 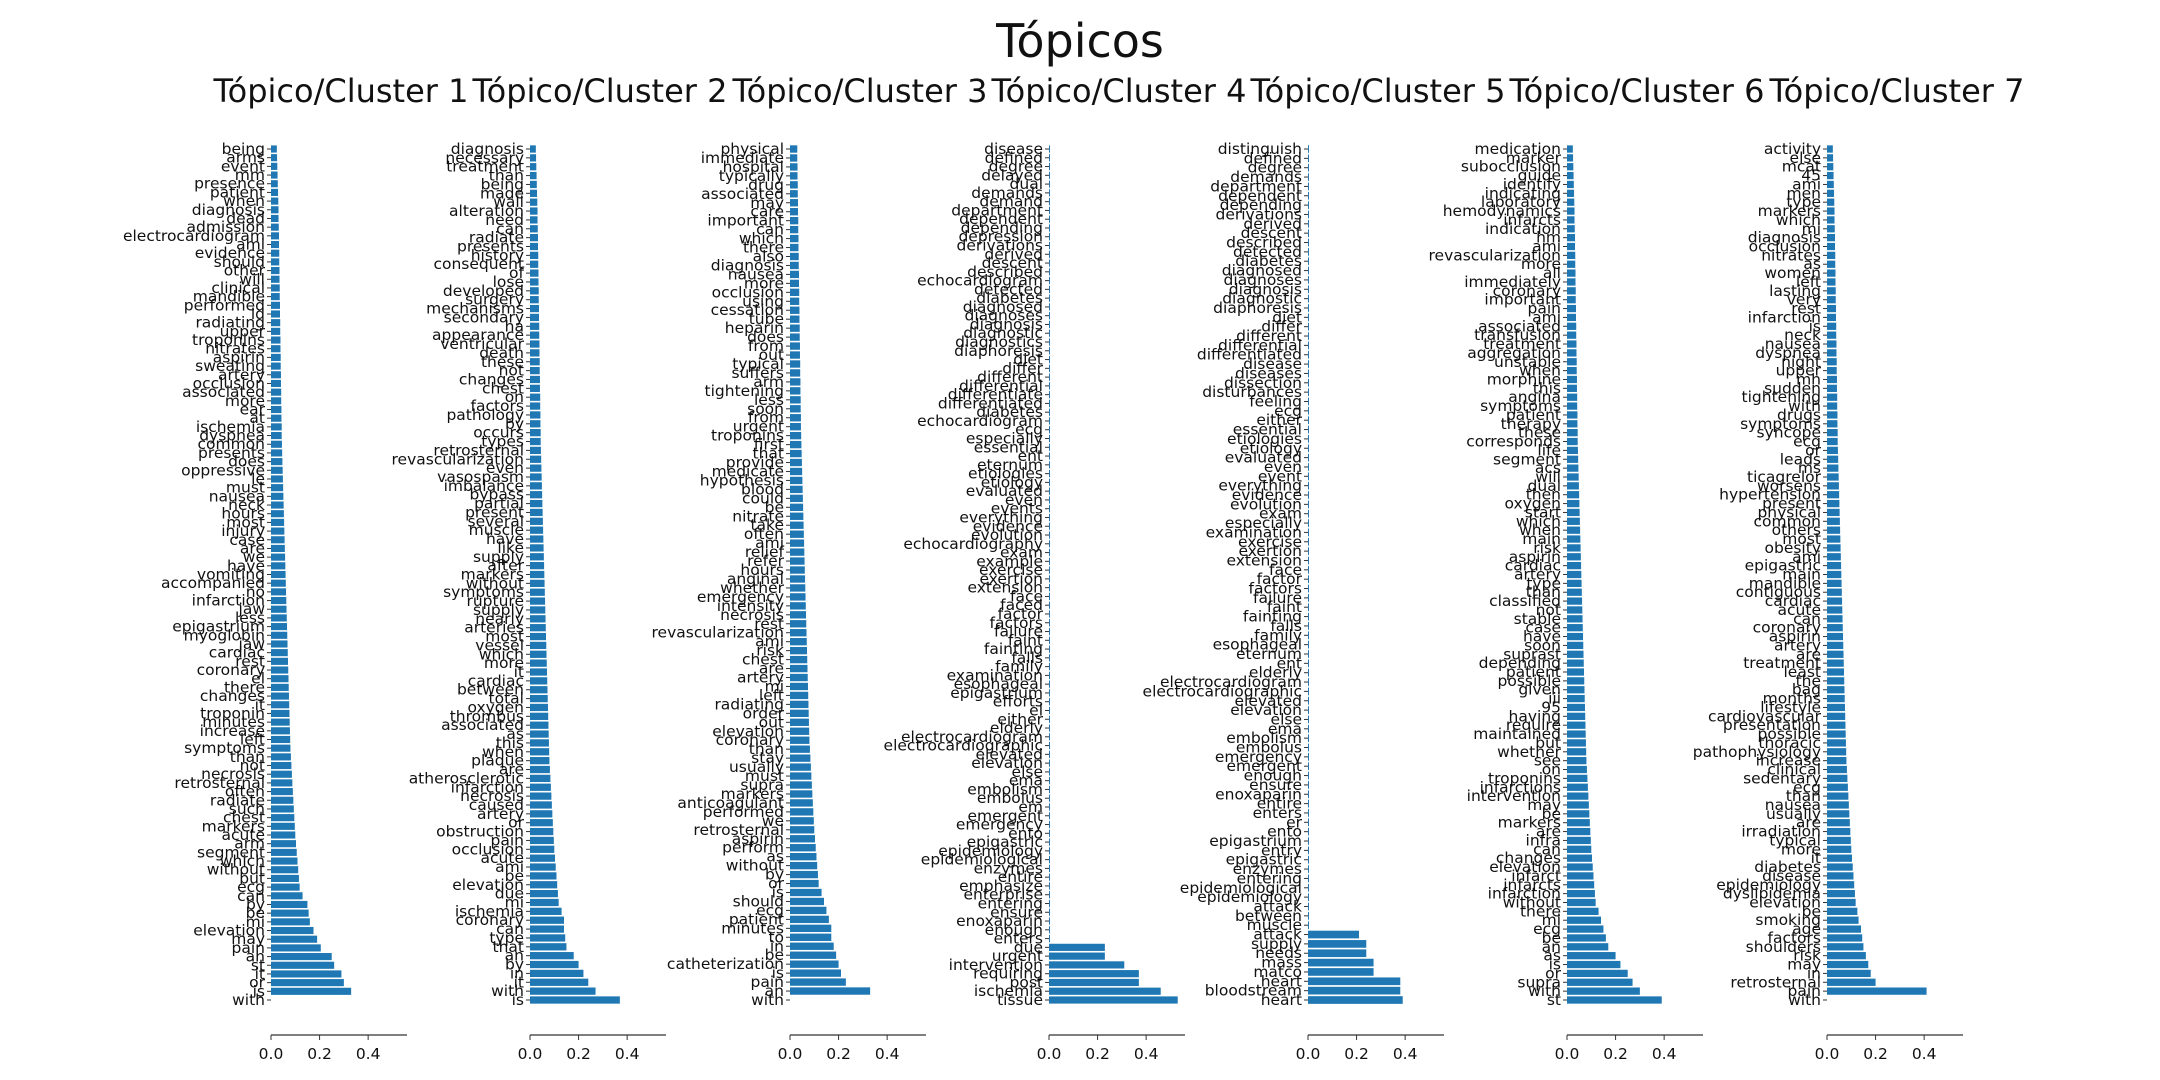 What do you see at coordinates (504, 637) in the screenshot?
I see `category-label: most` at bounding box center [504, 637].